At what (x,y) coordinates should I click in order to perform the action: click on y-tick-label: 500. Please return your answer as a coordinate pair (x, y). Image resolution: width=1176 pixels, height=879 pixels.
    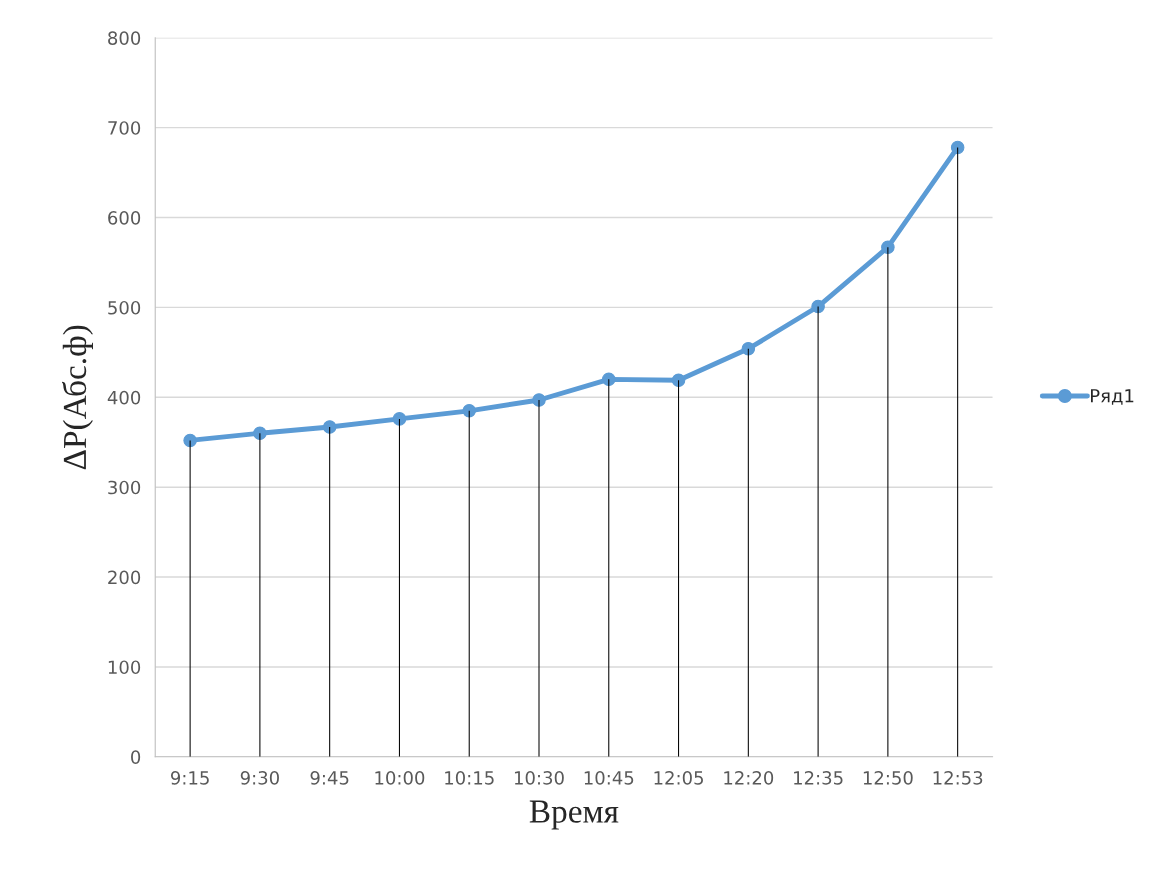
    Looking at the image, I should click on (124, 307).